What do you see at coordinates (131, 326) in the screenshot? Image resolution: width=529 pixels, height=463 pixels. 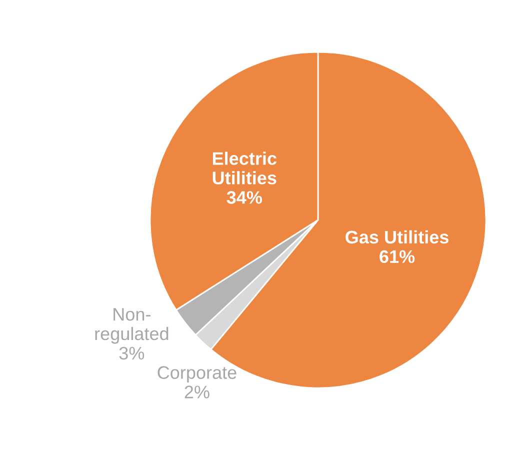 I see `slice-label: Non- regulated` at bounding box center [131, 326].